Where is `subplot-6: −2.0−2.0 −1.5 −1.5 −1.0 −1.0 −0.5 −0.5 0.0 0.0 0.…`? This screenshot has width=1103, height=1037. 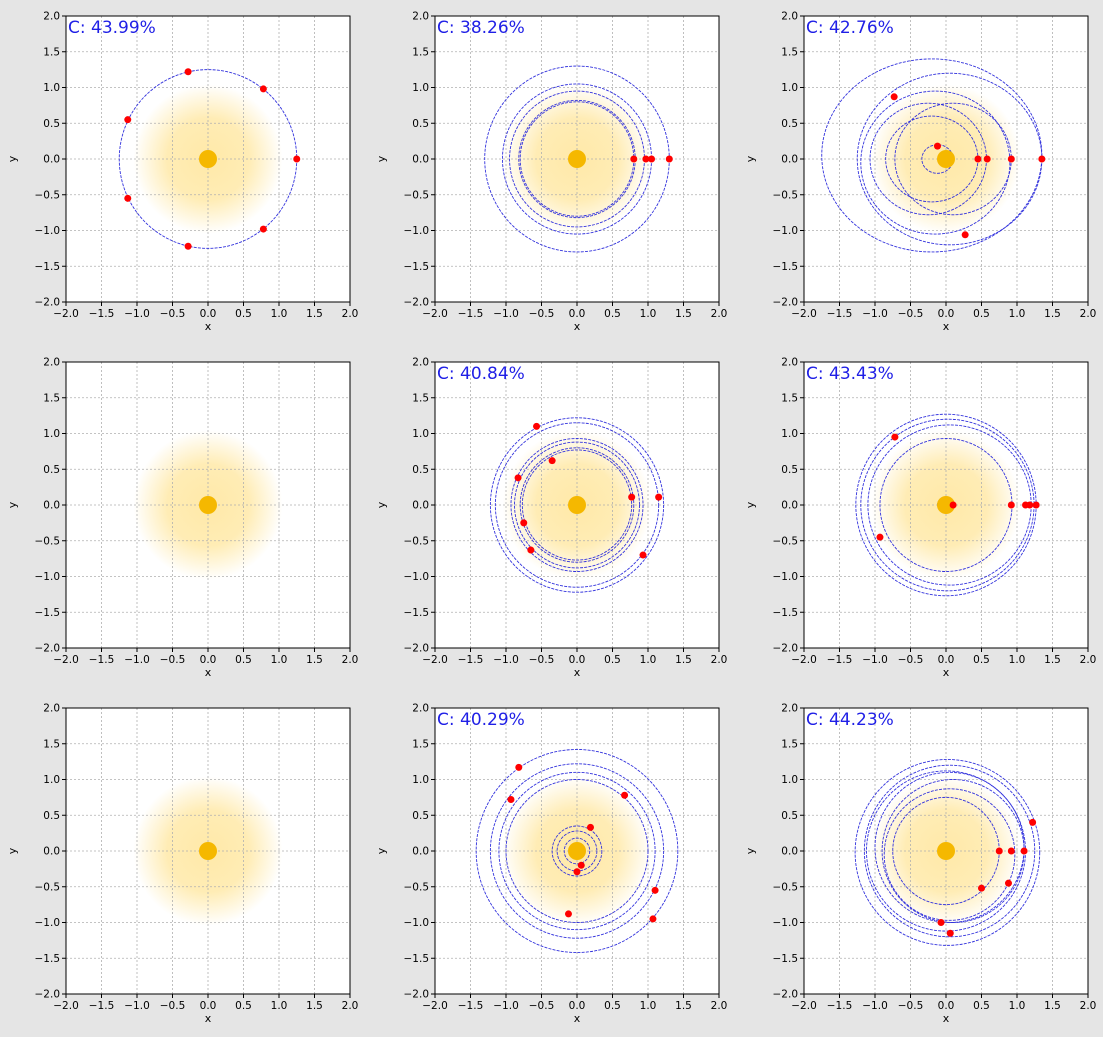
subplot-6: −2.0−2.0 −1.5 −1.5 −1.0 −1.0 −0.5 −0.5 0.0 0.0 0.… is located at coordinates (920, 518).